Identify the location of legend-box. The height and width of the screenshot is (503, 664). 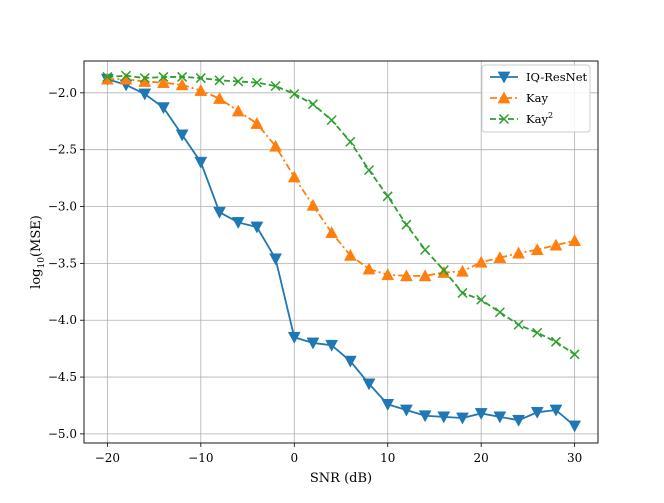
(536, 98).